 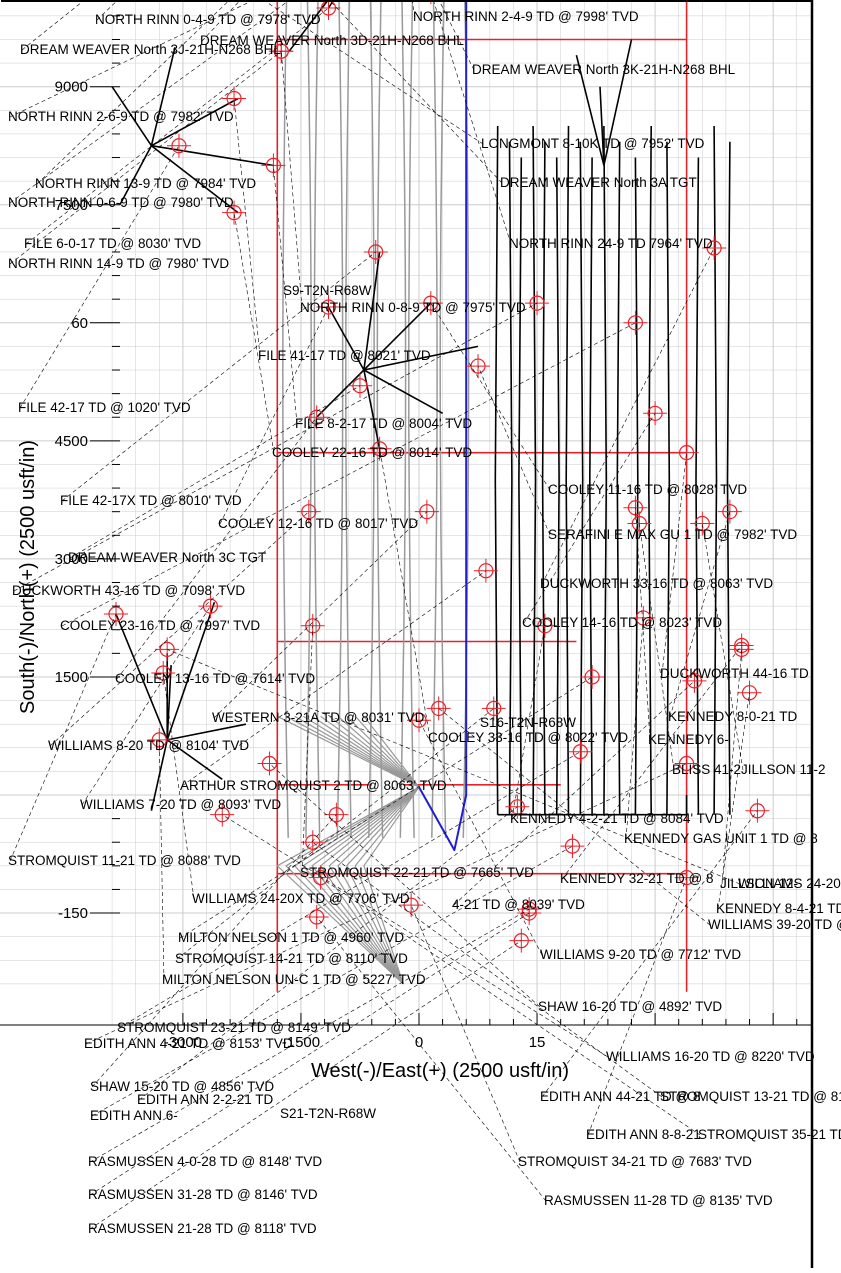 What do you see at coordinates (750, 1096) in the screenshot?
I see `well-label: STROMQUIST 13-21 TD @ 8118' TVD` at bounding box center [750, 1096].